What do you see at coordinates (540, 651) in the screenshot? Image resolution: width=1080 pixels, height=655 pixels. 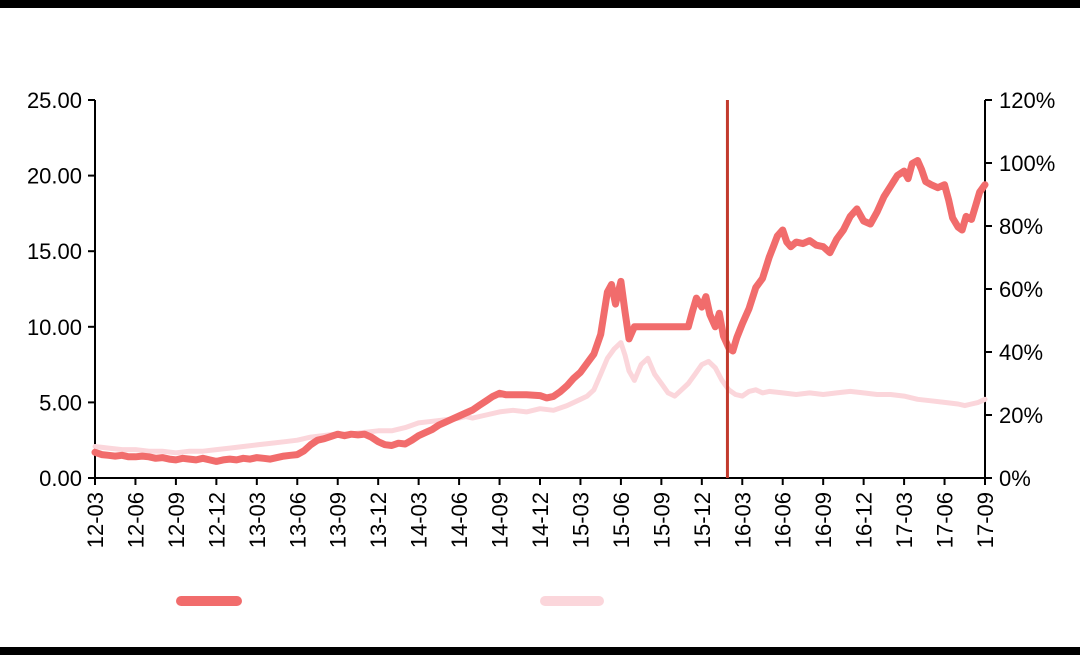 I see `bottom-black-bar` at bounding box center [540, 651].